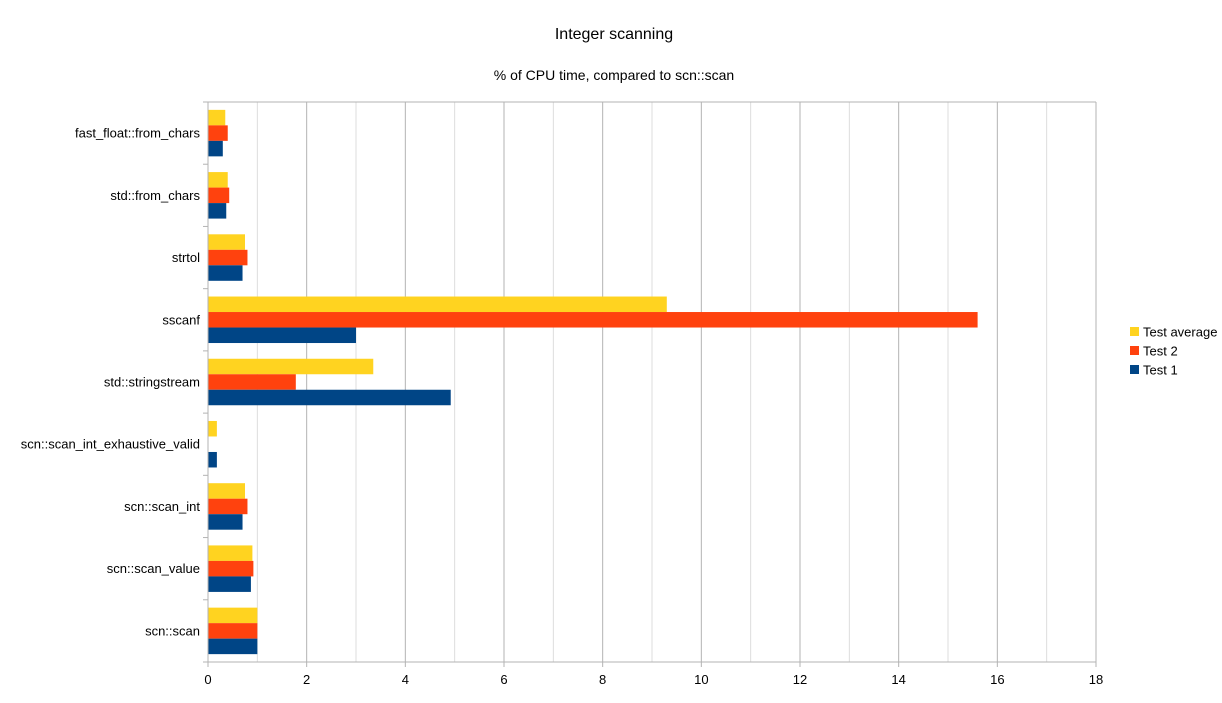 The image size is (1222, 703). I want to click on legend-label: Test average, so click(1180, 332).